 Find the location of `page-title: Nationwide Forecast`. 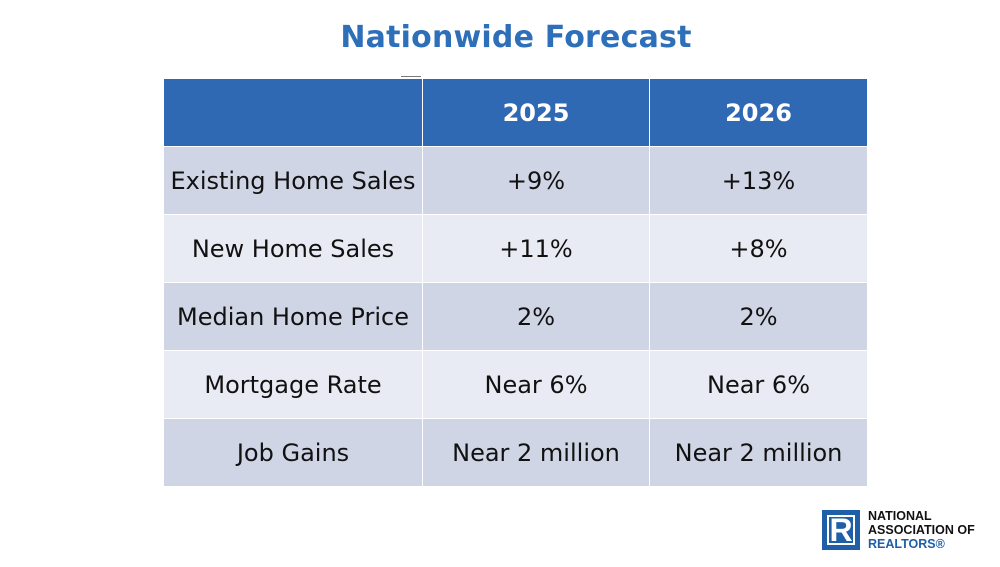

page-title: Nationwide Forecast is located at coordinates (516, 37).